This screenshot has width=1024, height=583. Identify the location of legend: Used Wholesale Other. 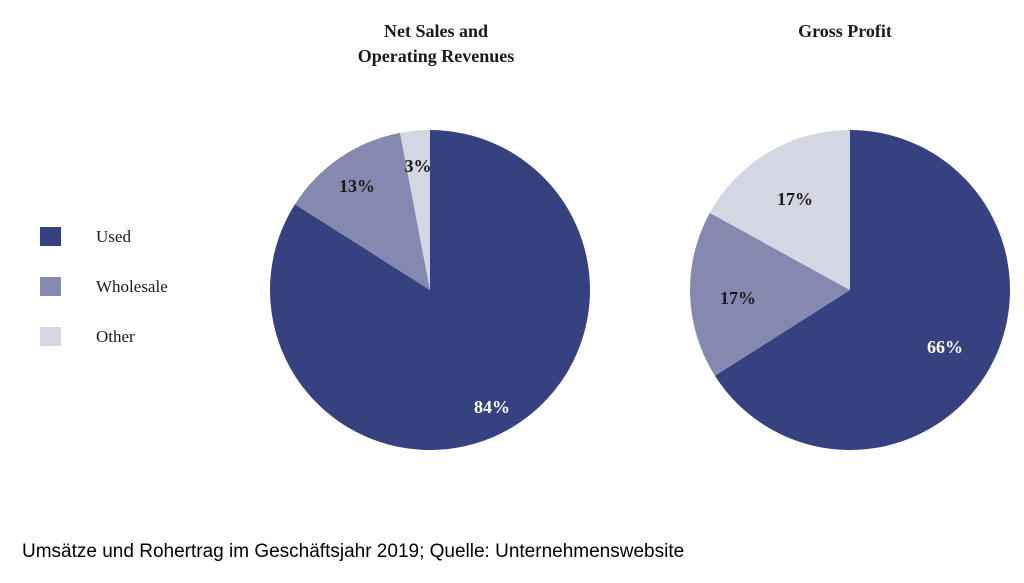
(104, 286).